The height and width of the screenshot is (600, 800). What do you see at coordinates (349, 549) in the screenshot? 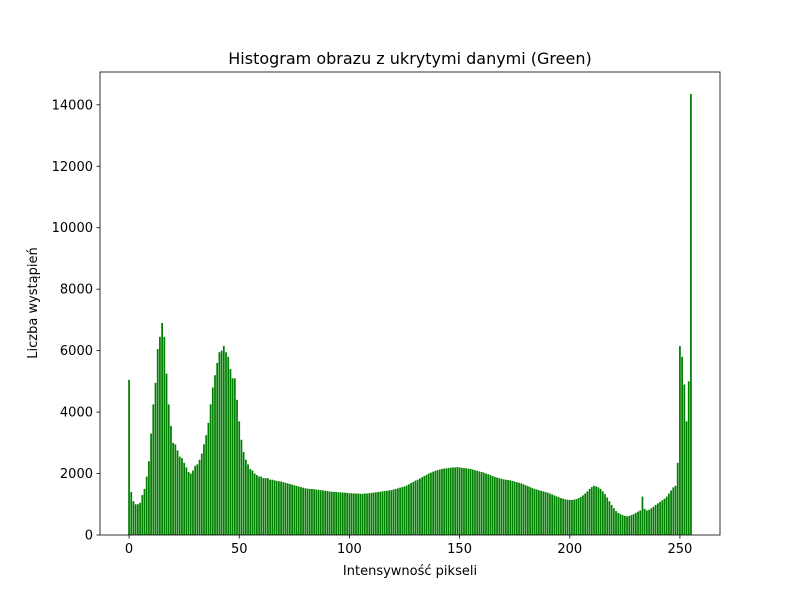
I see `x-tick-label: 100` at bounding box center [349, 549].